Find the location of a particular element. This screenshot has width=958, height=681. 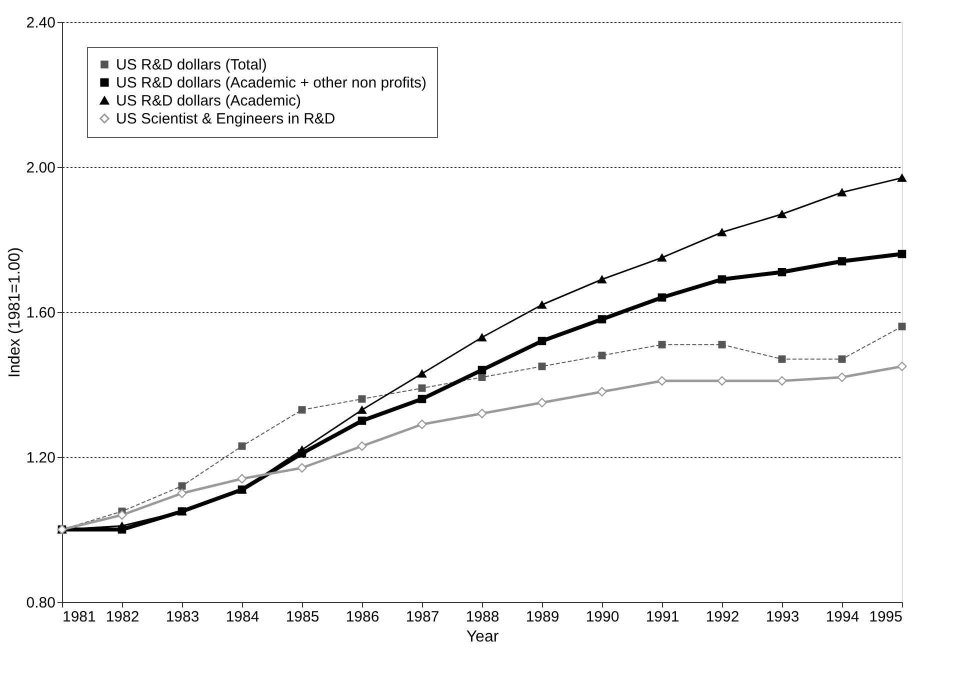

x-tick-label: 1993 is located at coordinates (783, 617).